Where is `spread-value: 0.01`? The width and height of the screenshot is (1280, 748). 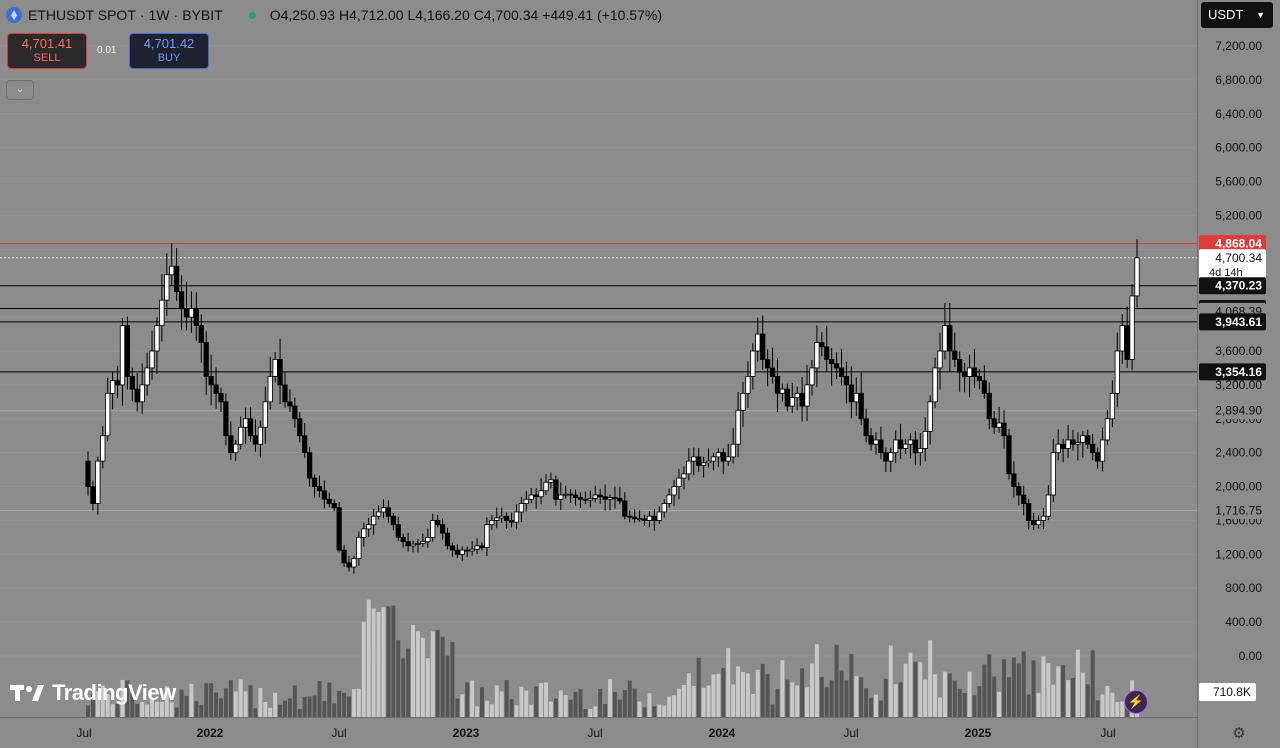 spread-value: 0.01 is located at coordinates (107, 50).